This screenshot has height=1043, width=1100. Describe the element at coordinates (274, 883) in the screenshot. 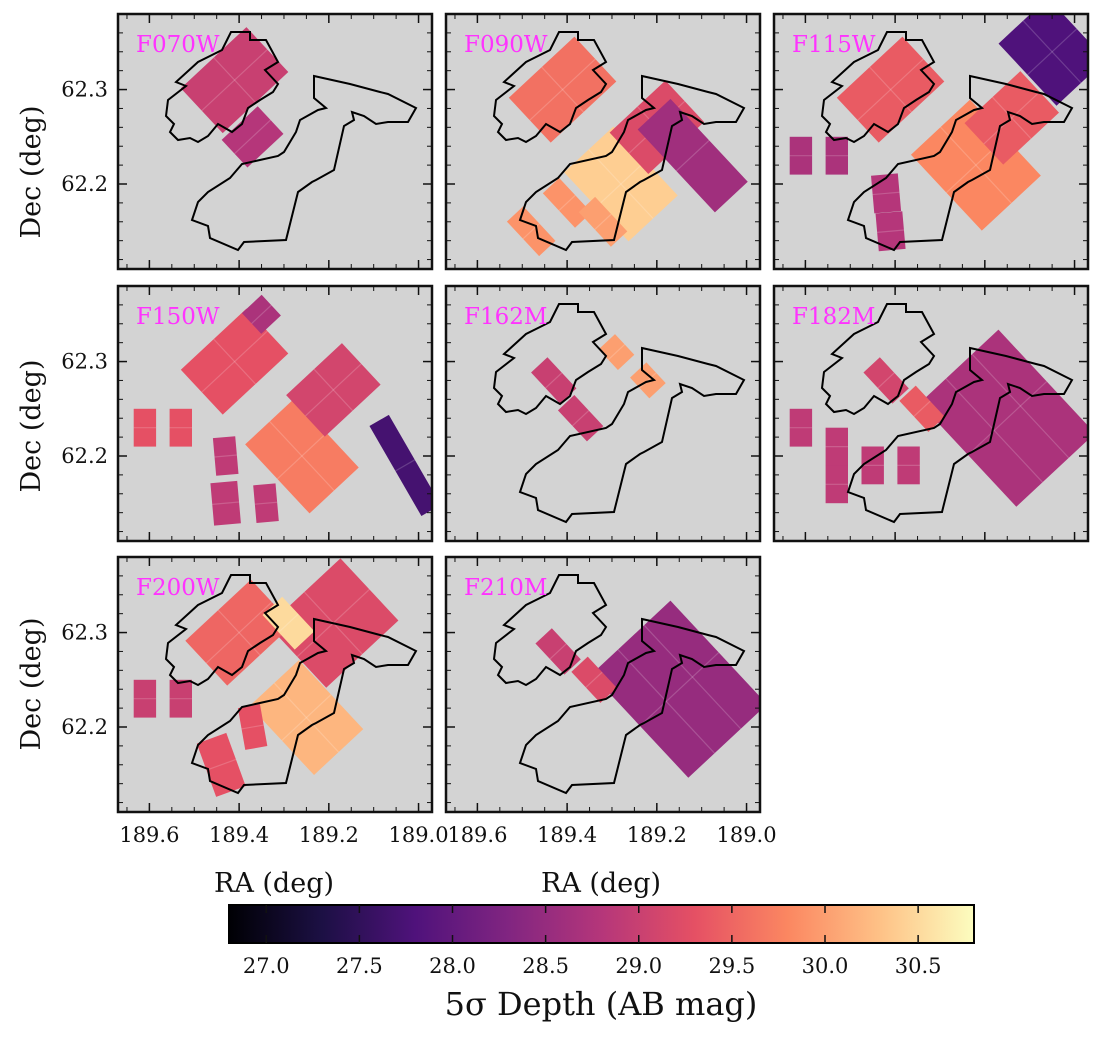

I see `x-axis-title-col0: RA (deg)` at that location.